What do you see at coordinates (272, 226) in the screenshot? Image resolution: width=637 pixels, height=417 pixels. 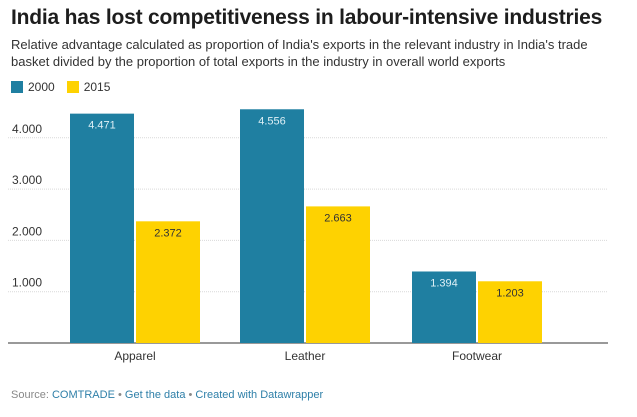 I see `bar-2000-leather` at bounding box center [272, 226].